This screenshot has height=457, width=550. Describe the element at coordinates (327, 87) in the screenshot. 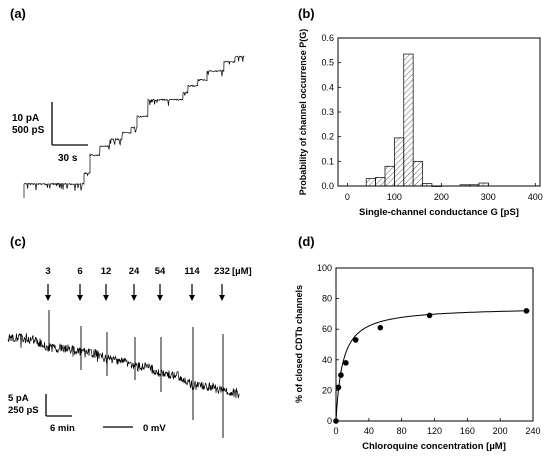

I see `panel-b-y-tick-label: 0.4` at that location.